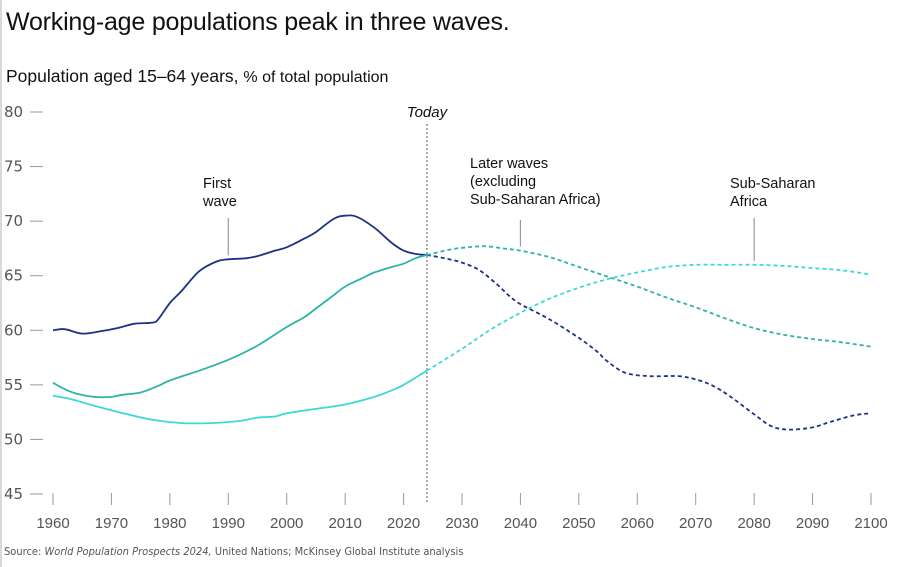 The image size is (900, 567). What do you see at coordinates (509, 164) in the screenshot?
I see `label-line: Later waves` at bounding box center [509, 164].